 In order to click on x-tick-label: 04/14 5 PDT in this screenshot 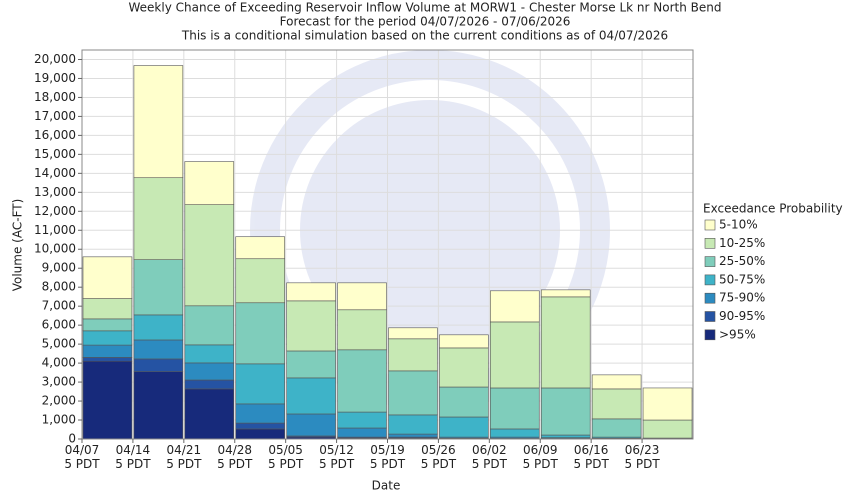, I will do `click(133, 457)`.